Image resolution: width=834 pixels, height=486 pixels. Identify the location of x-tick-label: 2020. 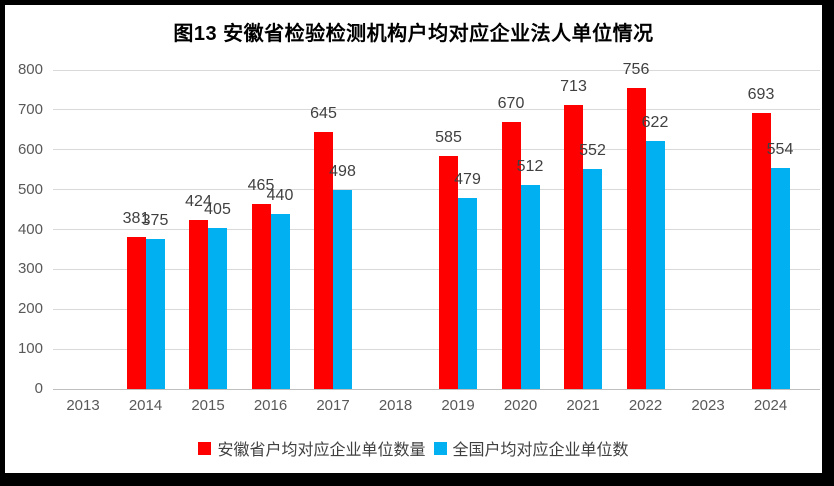
(520, 405).